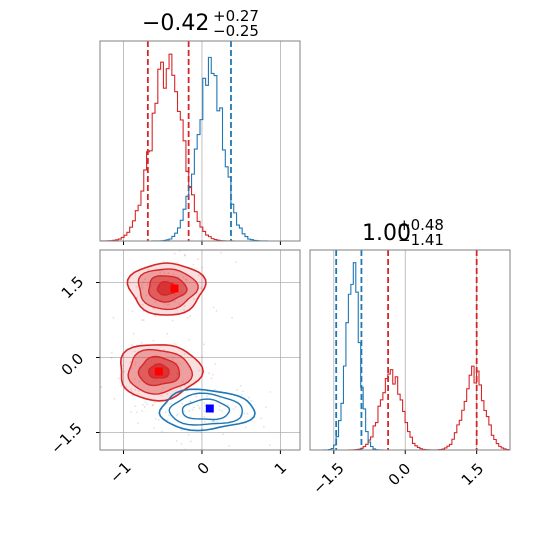  I want to click on marginal-y-title-value: 1.00, so click(386, 233).